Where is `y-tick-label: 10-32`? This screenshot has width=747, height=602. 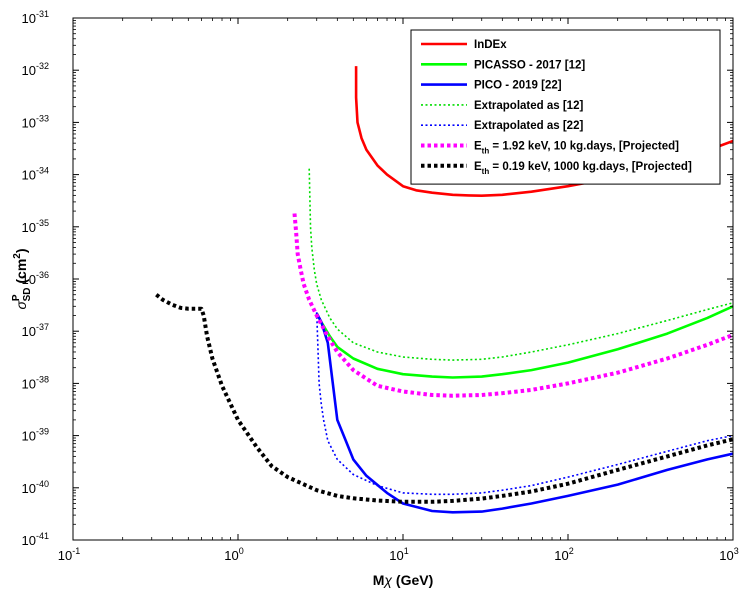
y-tick-label: 10-32 is located at coordinates (35, 69).